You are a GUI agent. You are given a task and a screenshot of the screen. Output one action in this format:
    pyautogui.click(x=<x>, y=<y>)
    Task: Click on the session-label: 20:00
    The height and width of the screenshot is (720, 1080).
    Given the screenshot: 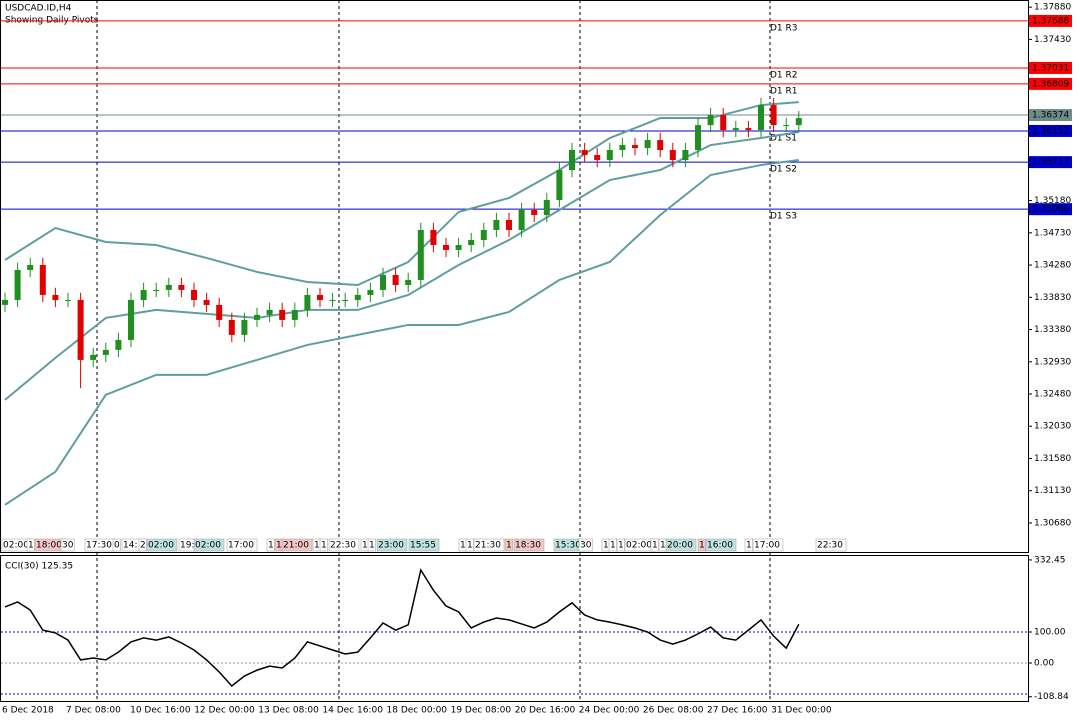 What is the action you would take?
    pyautogui.click(x=680, y=546)
    